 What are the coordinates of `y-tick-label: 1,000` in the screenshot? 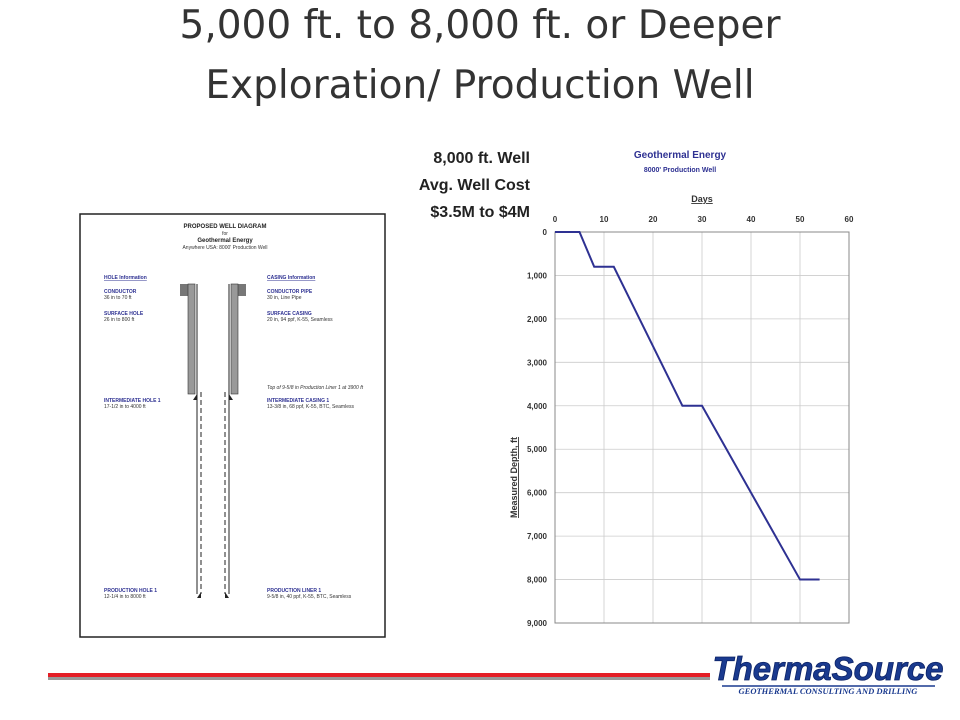 It's located at (537, 275).